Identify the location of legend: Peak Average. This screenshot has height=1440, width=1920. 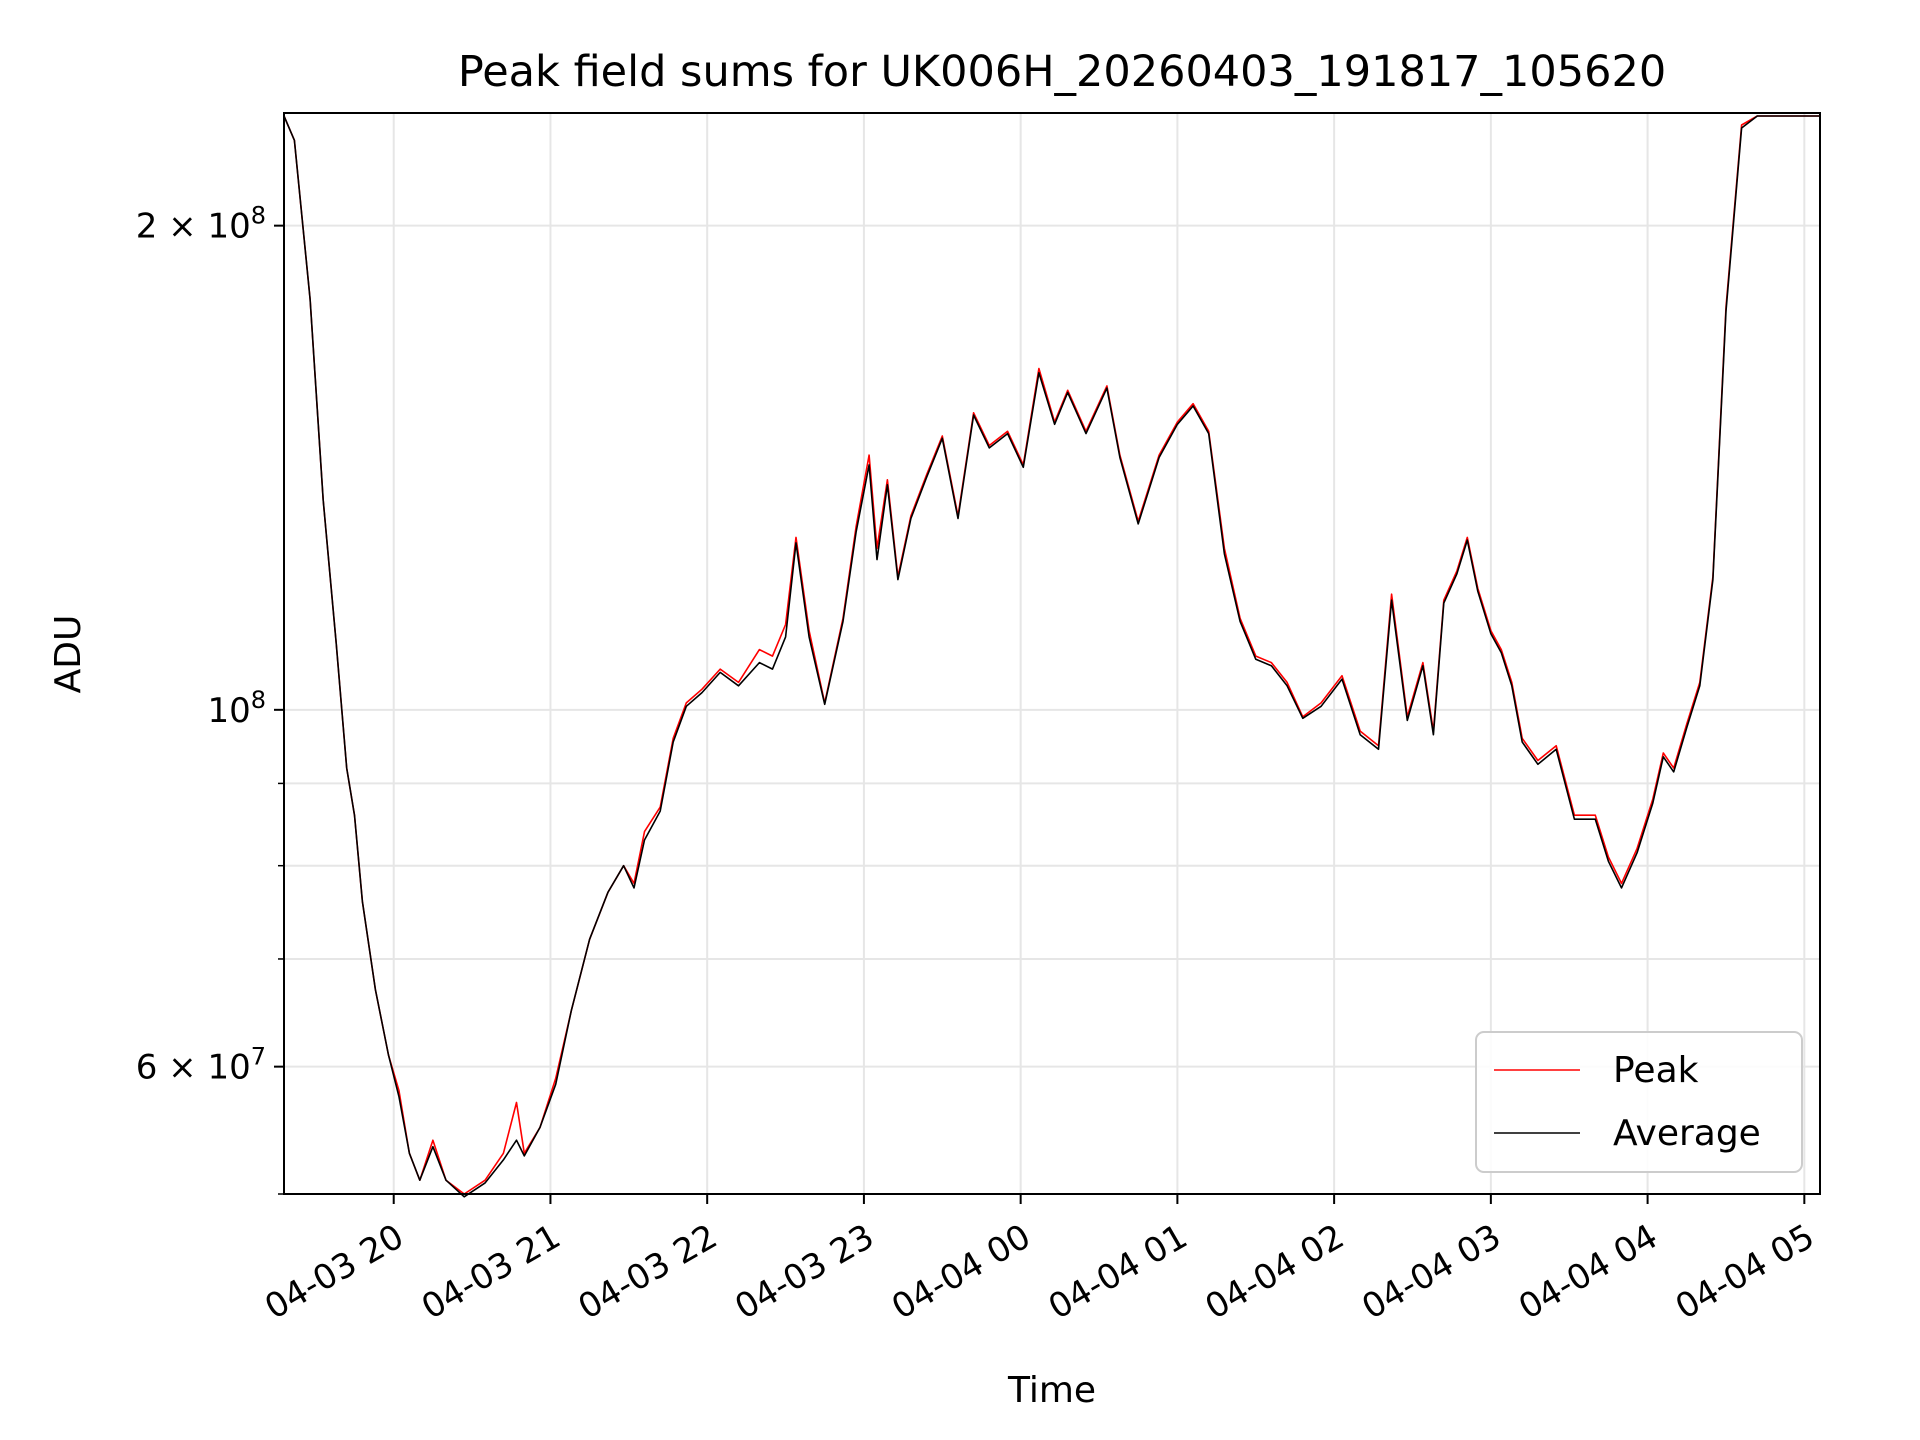
(1639, 1102).